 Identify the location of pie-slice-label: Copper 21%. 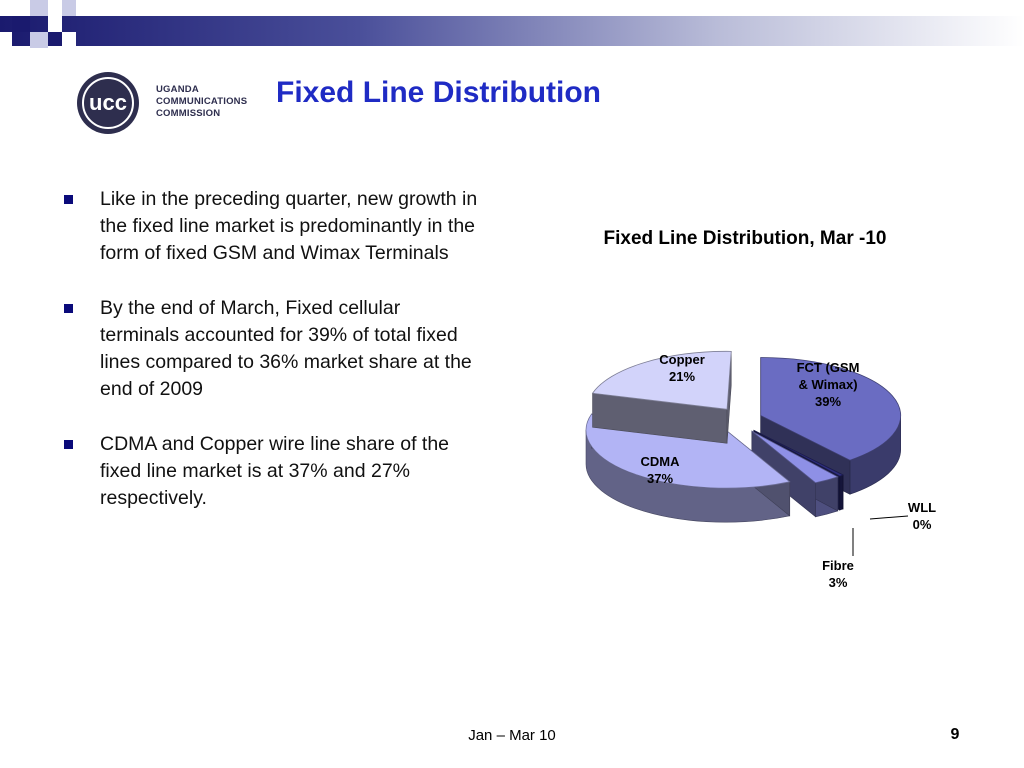
(682, 368).